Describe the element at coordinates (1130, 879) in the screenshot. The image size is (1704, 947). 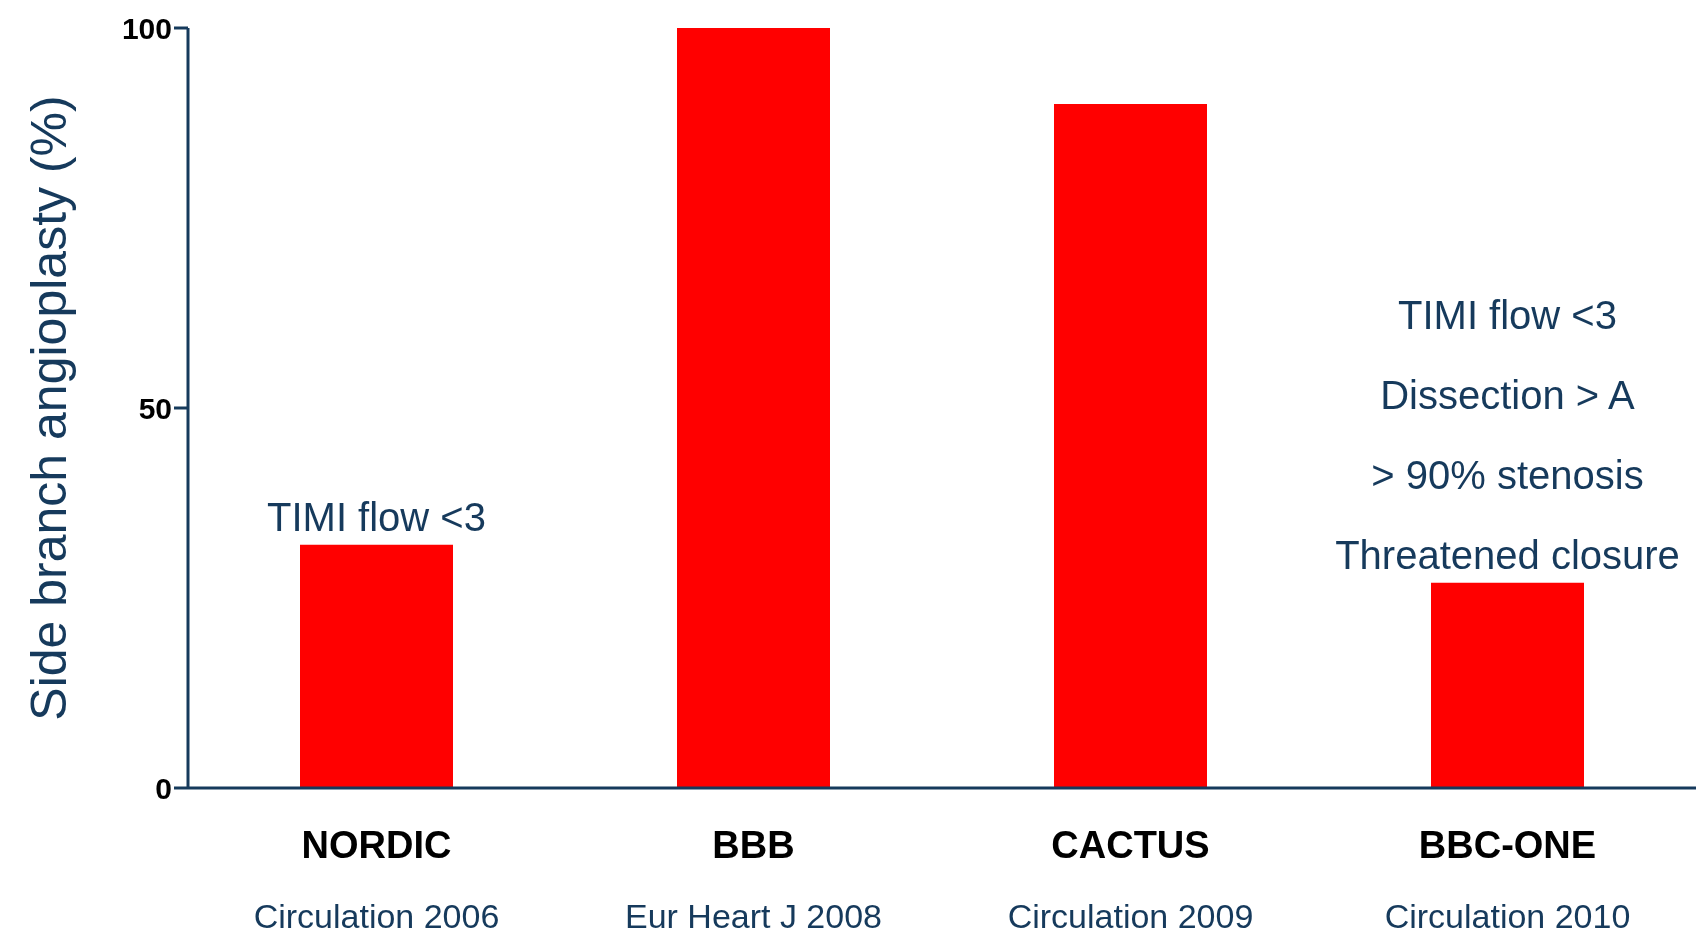
I see `x-tick-label: CACTUS Circulation 2009` at that location.